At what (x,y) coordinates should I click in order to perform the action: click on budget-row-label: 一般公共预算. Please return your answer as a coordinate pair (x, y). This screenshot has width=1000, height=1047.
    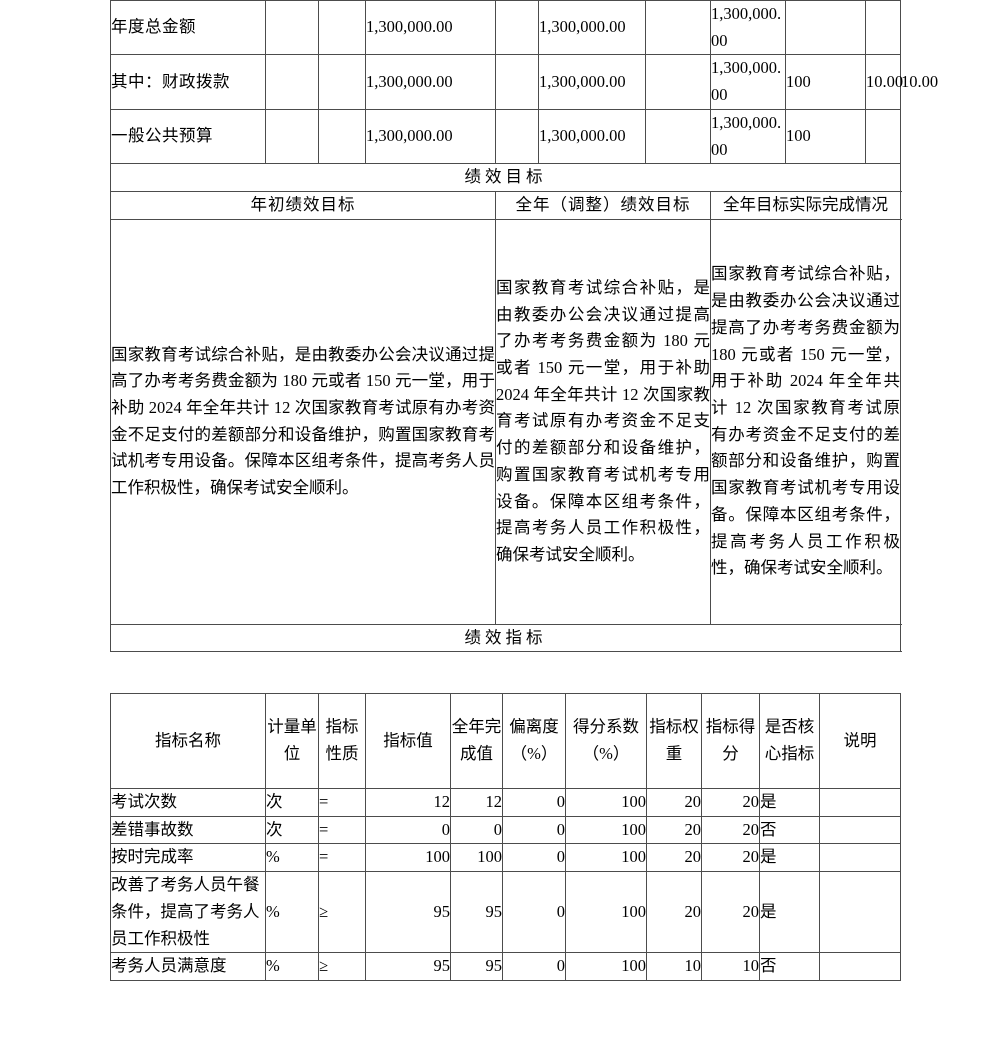
    Looking at the image, I should click on (188, 136).